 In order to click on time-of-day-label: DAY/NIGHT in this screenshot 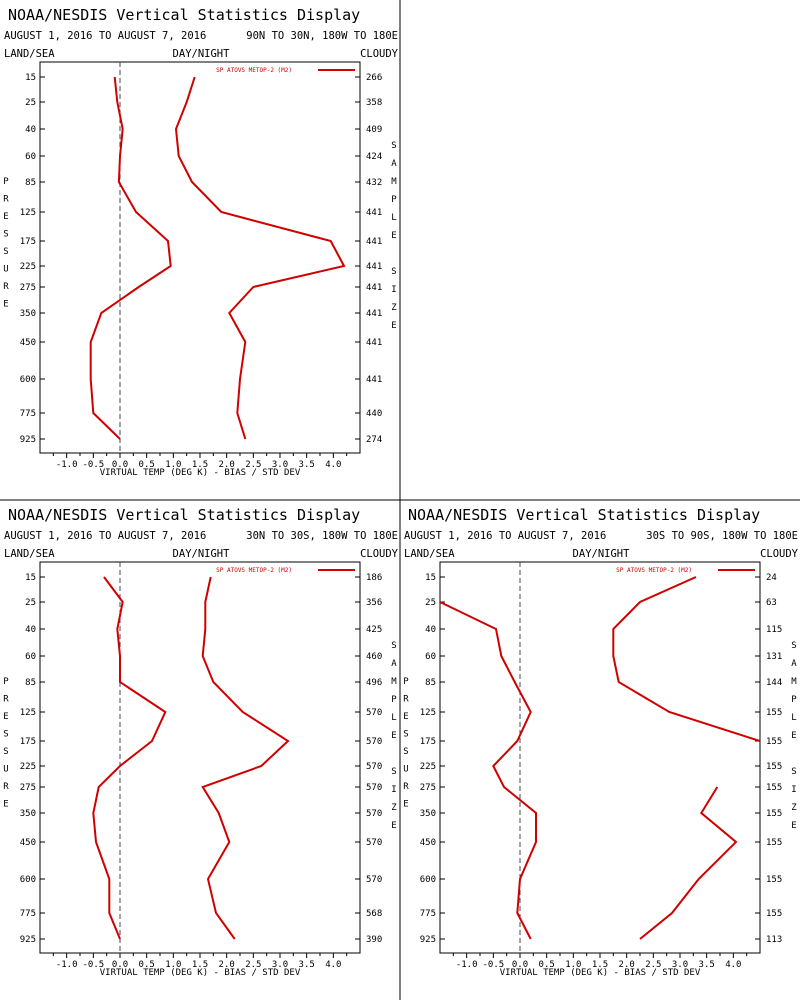, I will do `click(202, 554)`.